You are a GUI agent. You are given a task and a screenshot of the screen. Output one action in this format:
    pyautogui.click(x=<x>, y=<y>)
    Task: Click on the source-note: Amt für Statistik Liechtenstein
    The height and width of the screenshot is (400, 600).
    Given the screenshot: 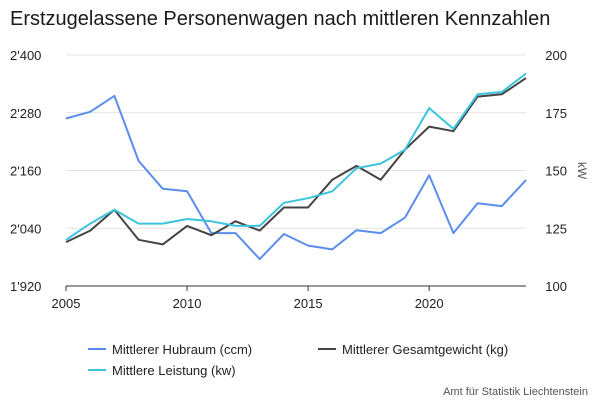 What is the action you would take?
    pyautogui.click(x=515, y=392)
    